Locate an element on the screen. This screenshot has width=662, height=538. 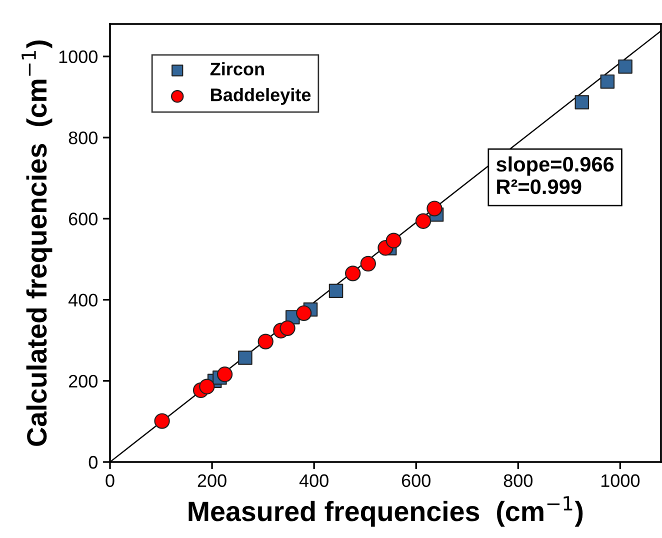
y-axis-title: Calculated frequencies (cm$^{−1}$) is located at coordinates (37, 243).